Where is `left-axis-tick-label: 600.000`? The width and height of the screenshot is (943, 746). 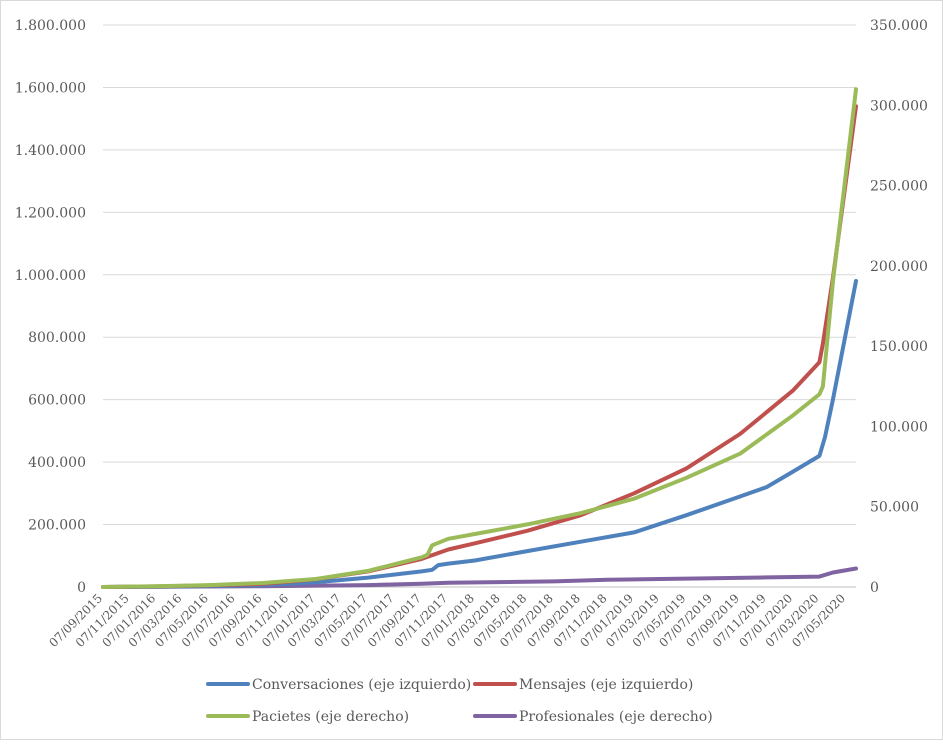
left-axis-tick-label: 600.000 is located at coordinates (57, 401).